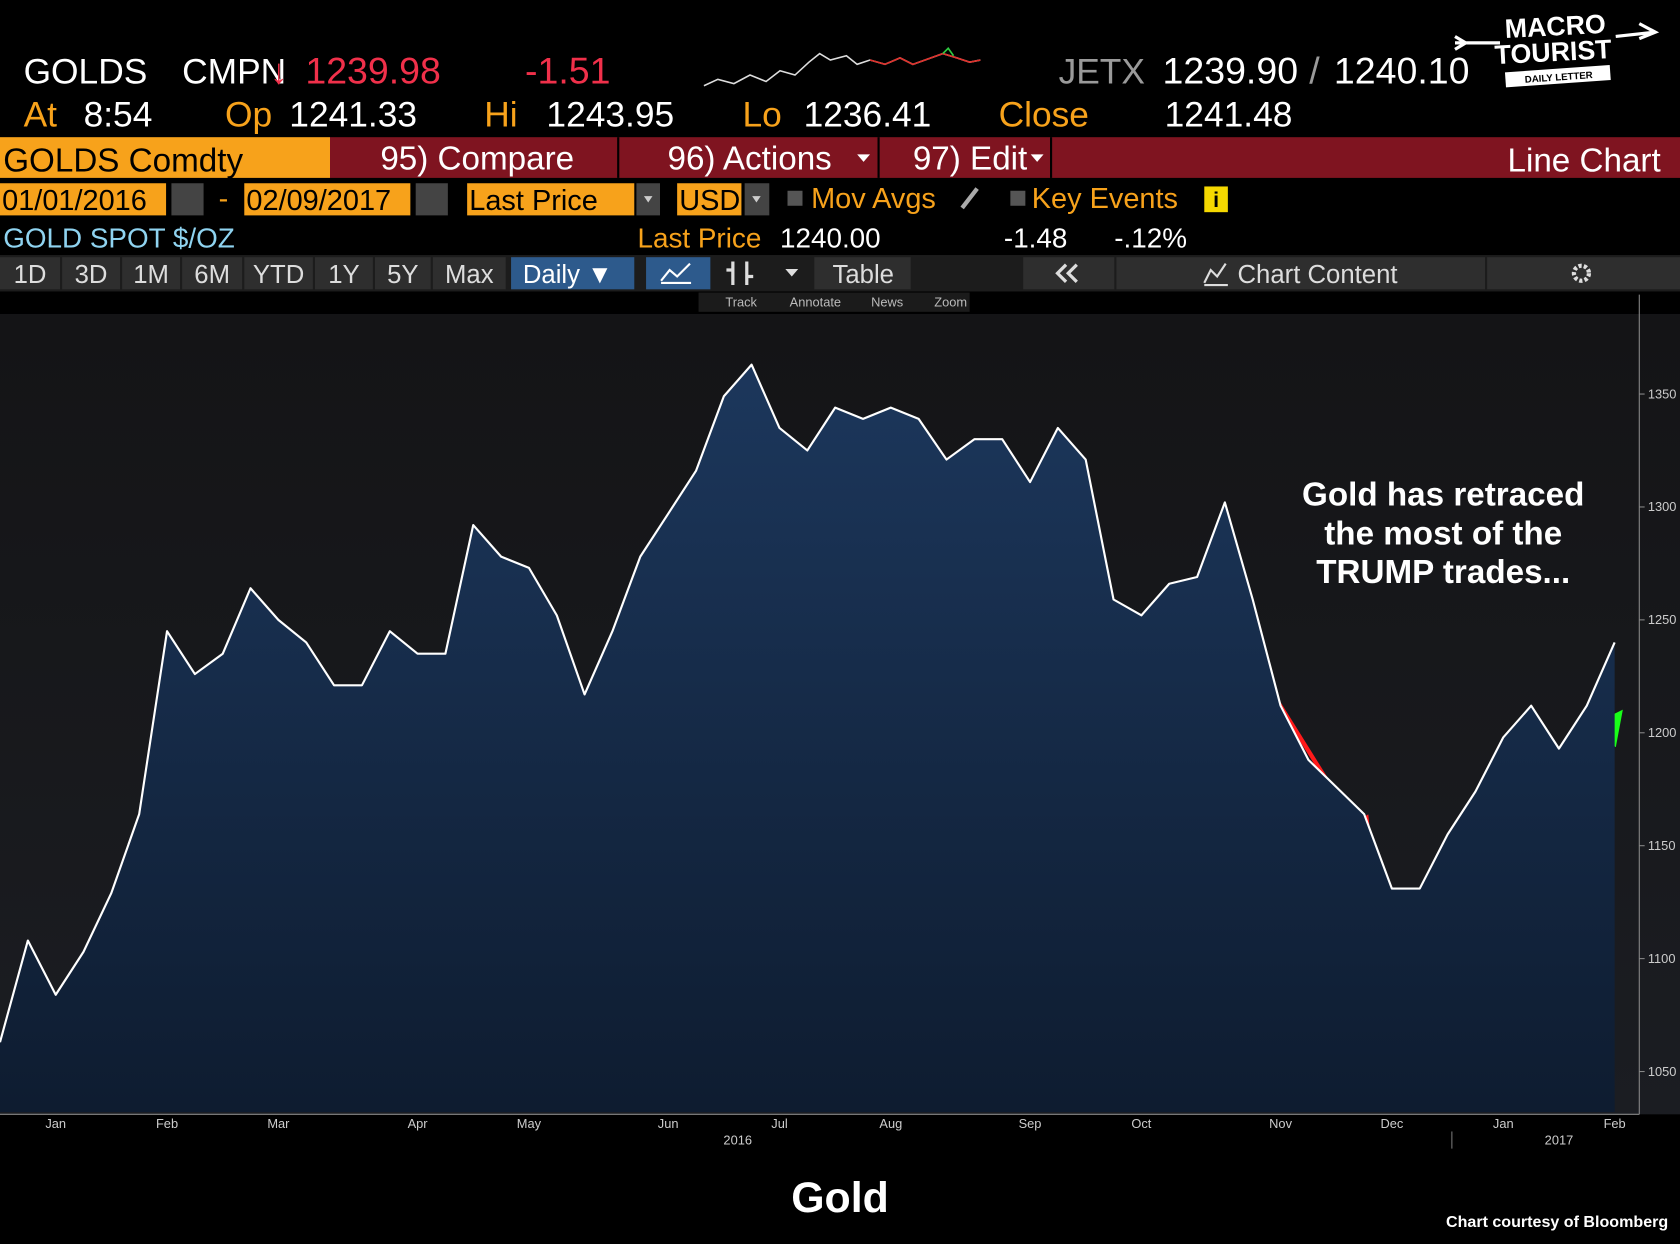 The width and height of the screenshot is (1680, 1244). Describe the element at coordinates (1662, 619) in the screenshot. I see `y-tick-label: 1250` at that location.